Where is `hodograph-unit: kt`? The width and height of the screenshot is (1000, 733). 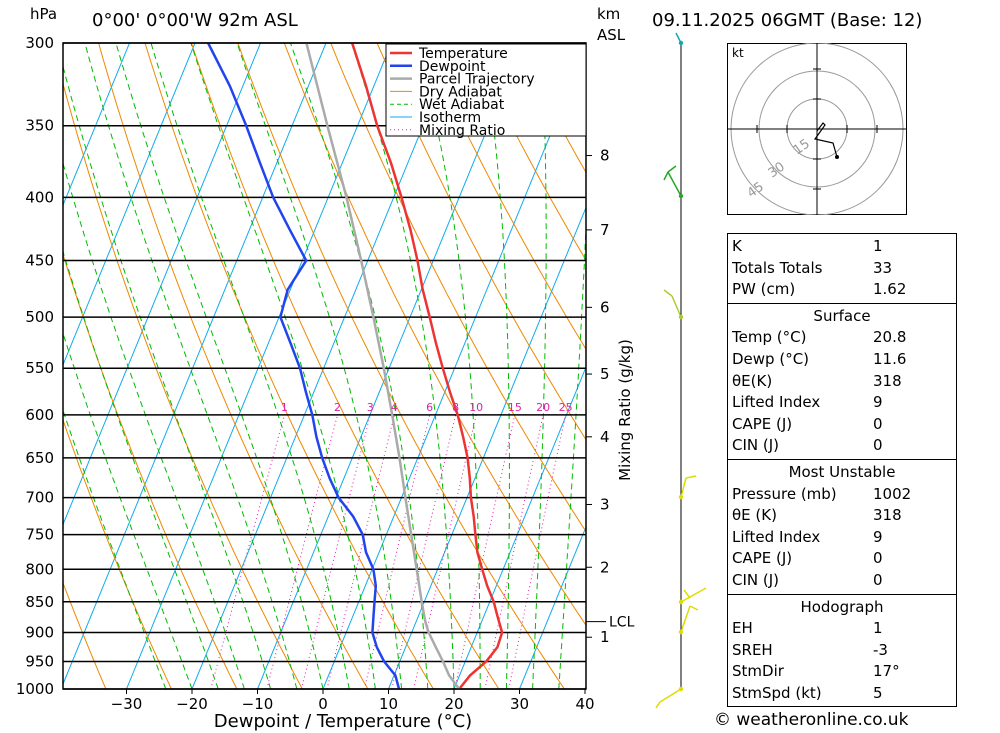 hodograph-unit: kt is located at coordinates (738, 53).